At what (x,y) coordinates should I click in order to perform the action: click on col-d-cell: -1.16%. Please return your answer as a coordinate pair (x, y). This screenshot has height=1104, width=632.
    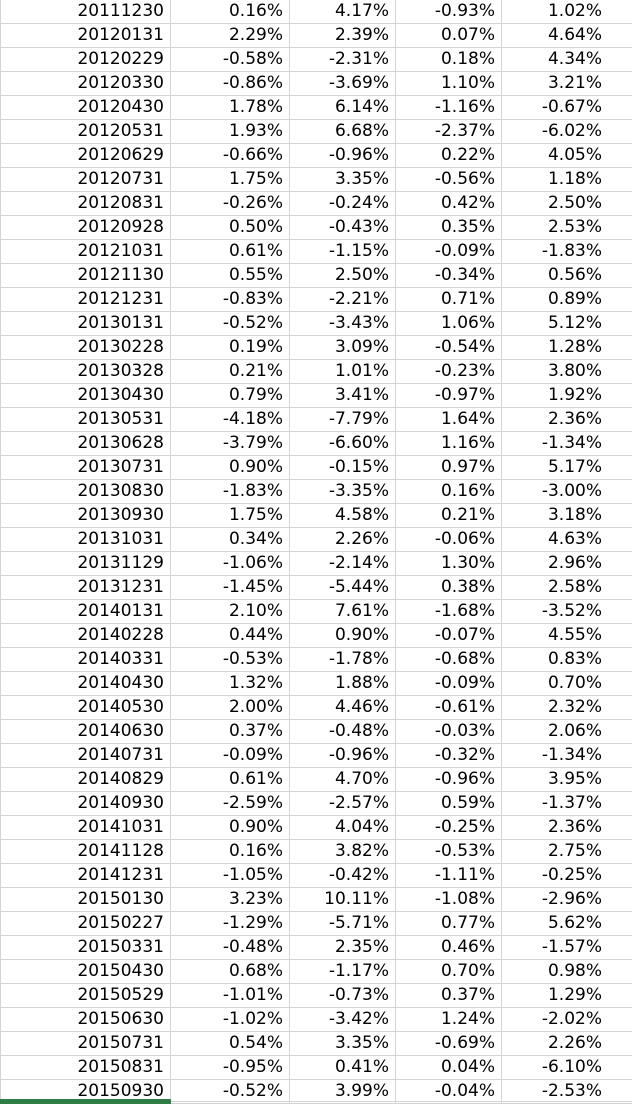
    Looking at the image, I should click on (448, 107).